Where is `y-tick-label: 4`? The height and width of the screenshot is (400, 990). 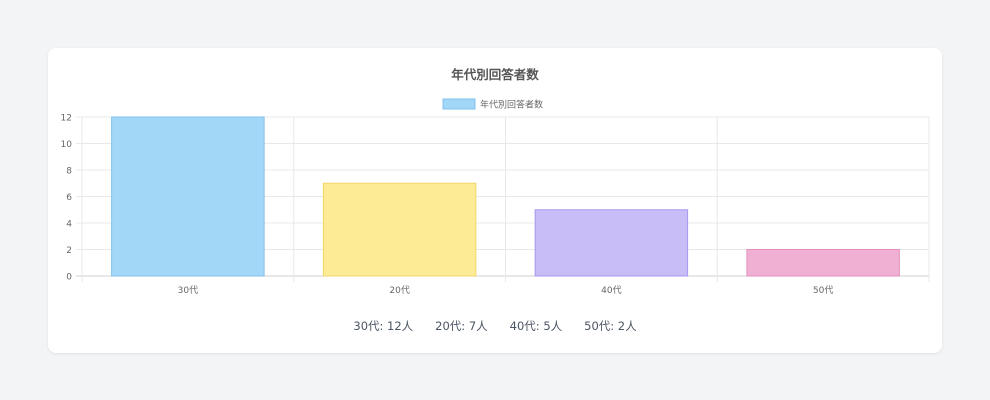 y-tick-label: 4 is located at coordinates (69, 225).